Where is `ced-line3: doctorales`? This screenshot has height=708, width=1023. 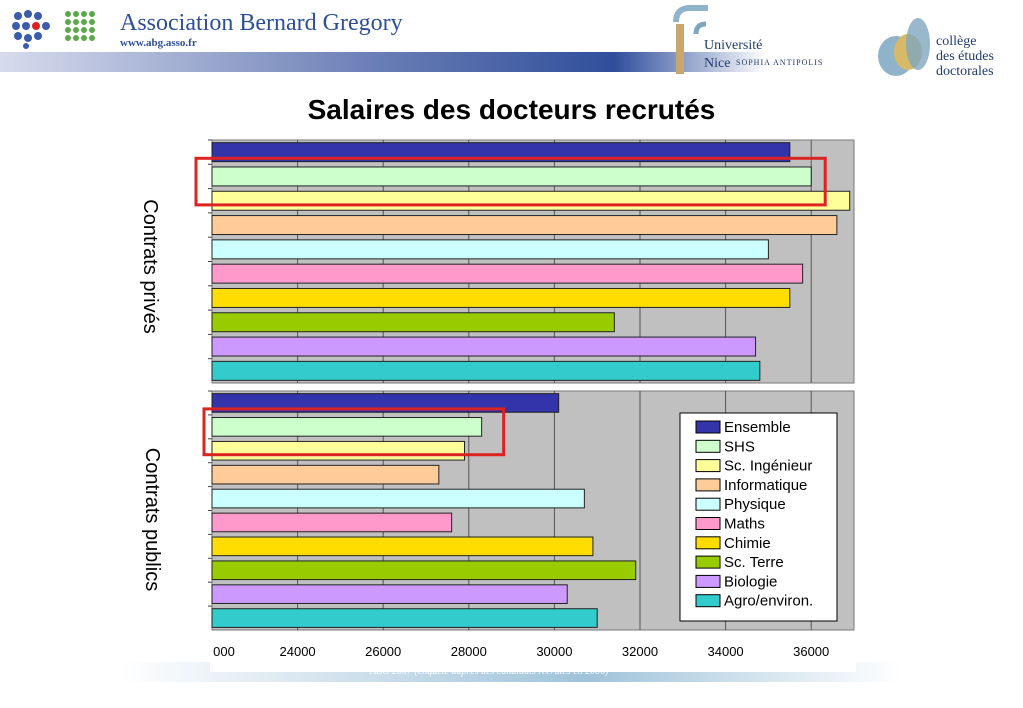
ced-line3: doctorales is located at coordinates (965, 71).